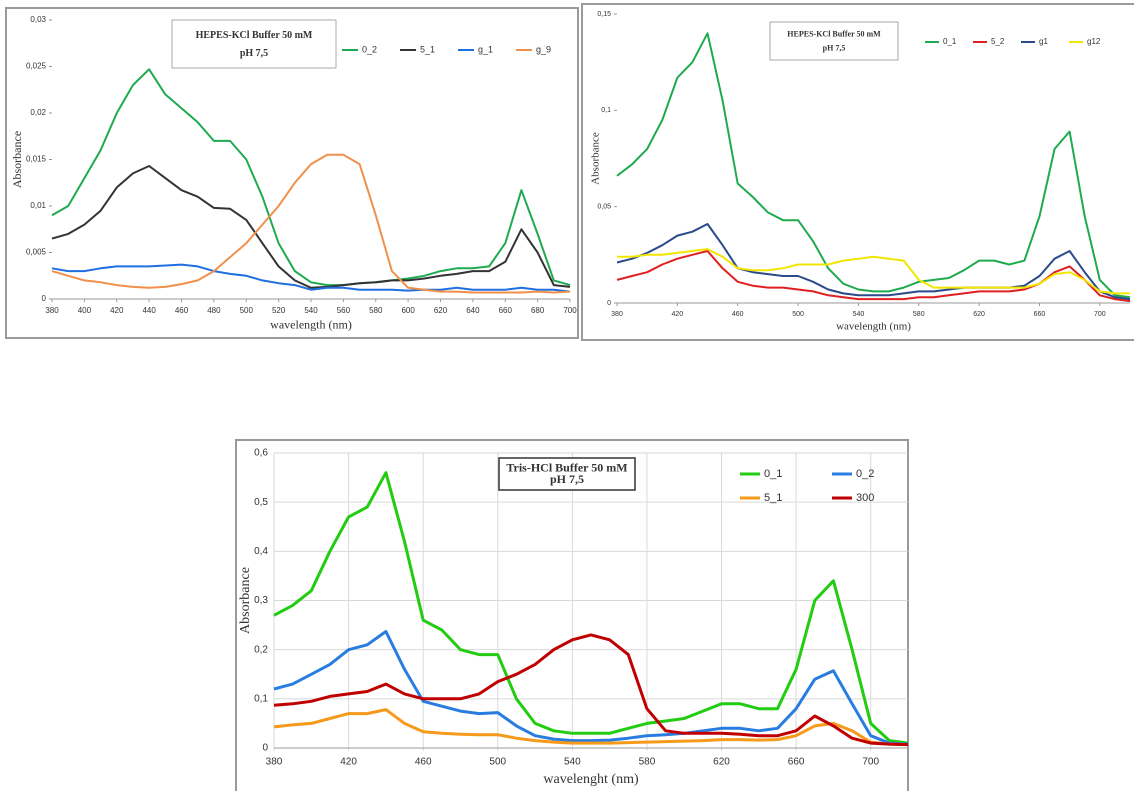 The width and height of the screenshot is (1134, 791). I want to click on legend-label: g12, so click(1094, 41).